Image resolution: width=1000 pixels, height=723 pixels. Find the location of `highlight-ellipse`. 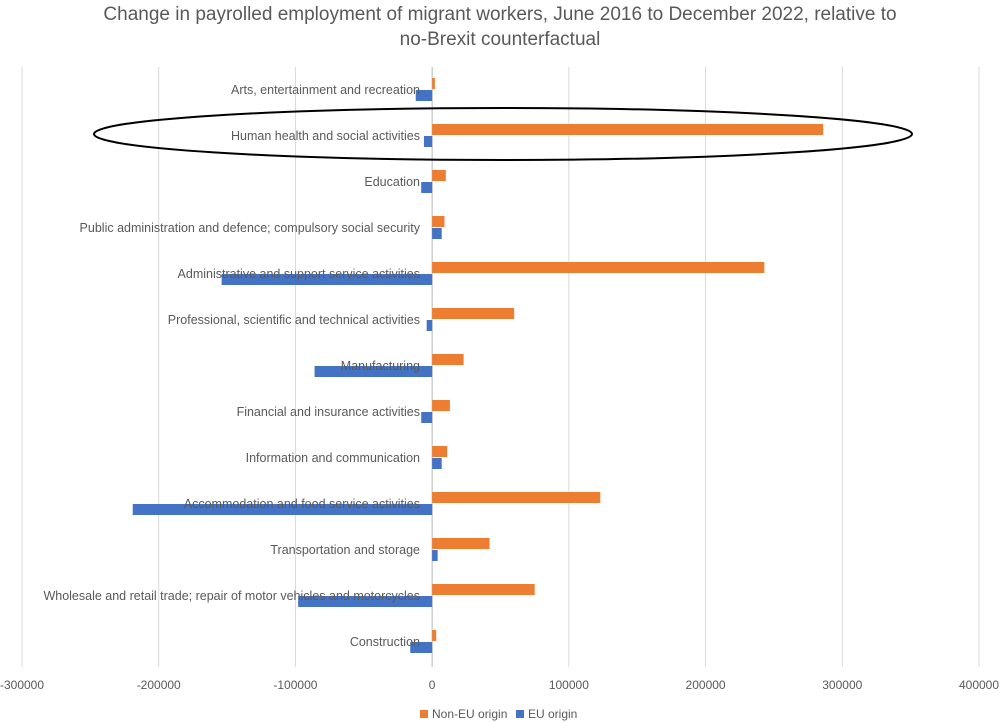

highlight-ellipse is located at coordinates (503, 134).